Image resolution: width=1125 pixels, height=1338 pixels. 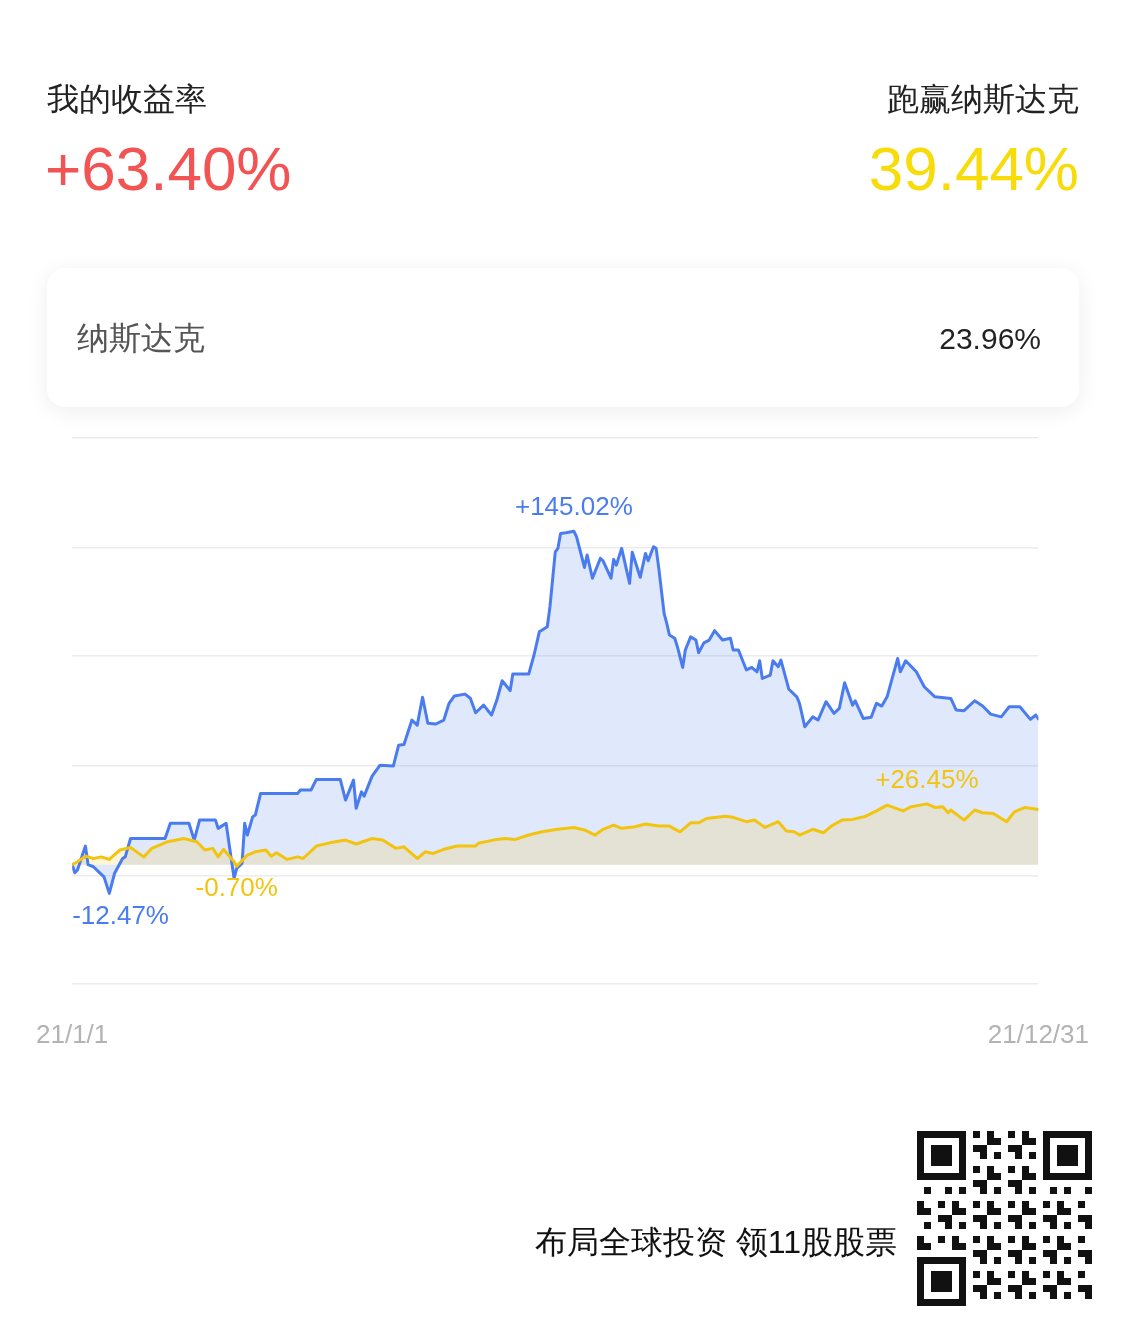 What do you see at coordinates (127, 99) in the screenshot?
I see `text: 我的收益率` at bounding box center [127, 99].